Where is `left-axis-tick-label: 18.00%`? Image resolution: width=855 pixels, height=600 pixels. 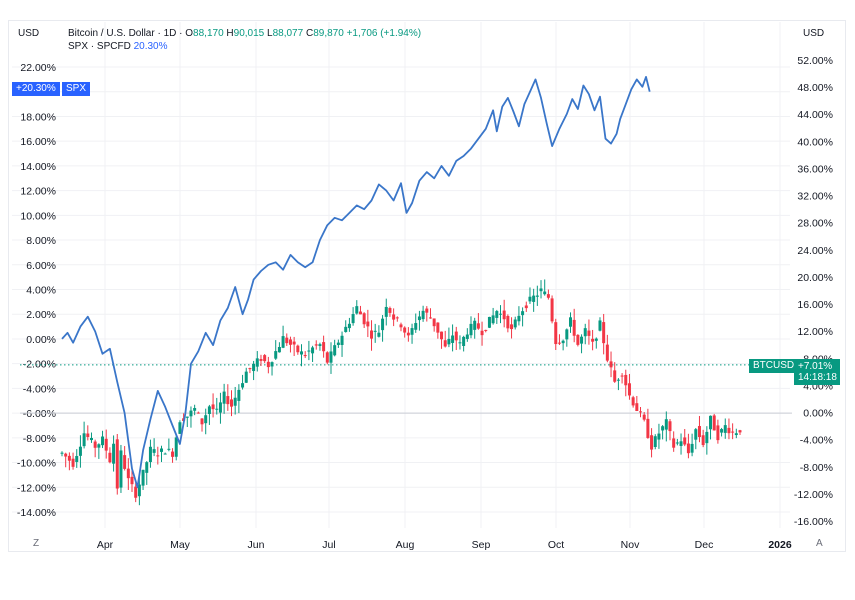
left-axis-tick-label: 18.00% is located at coordinates (38, 117).